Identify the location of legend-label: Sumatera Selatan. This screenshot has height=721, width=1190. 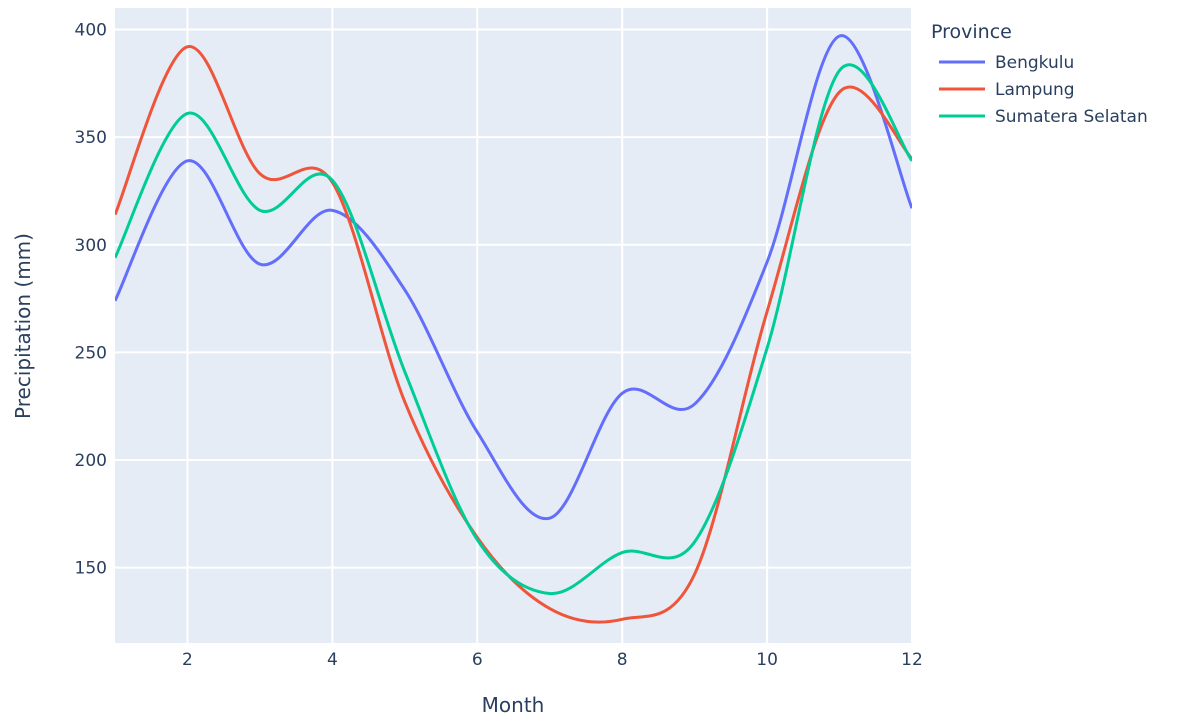
(1071, 117).